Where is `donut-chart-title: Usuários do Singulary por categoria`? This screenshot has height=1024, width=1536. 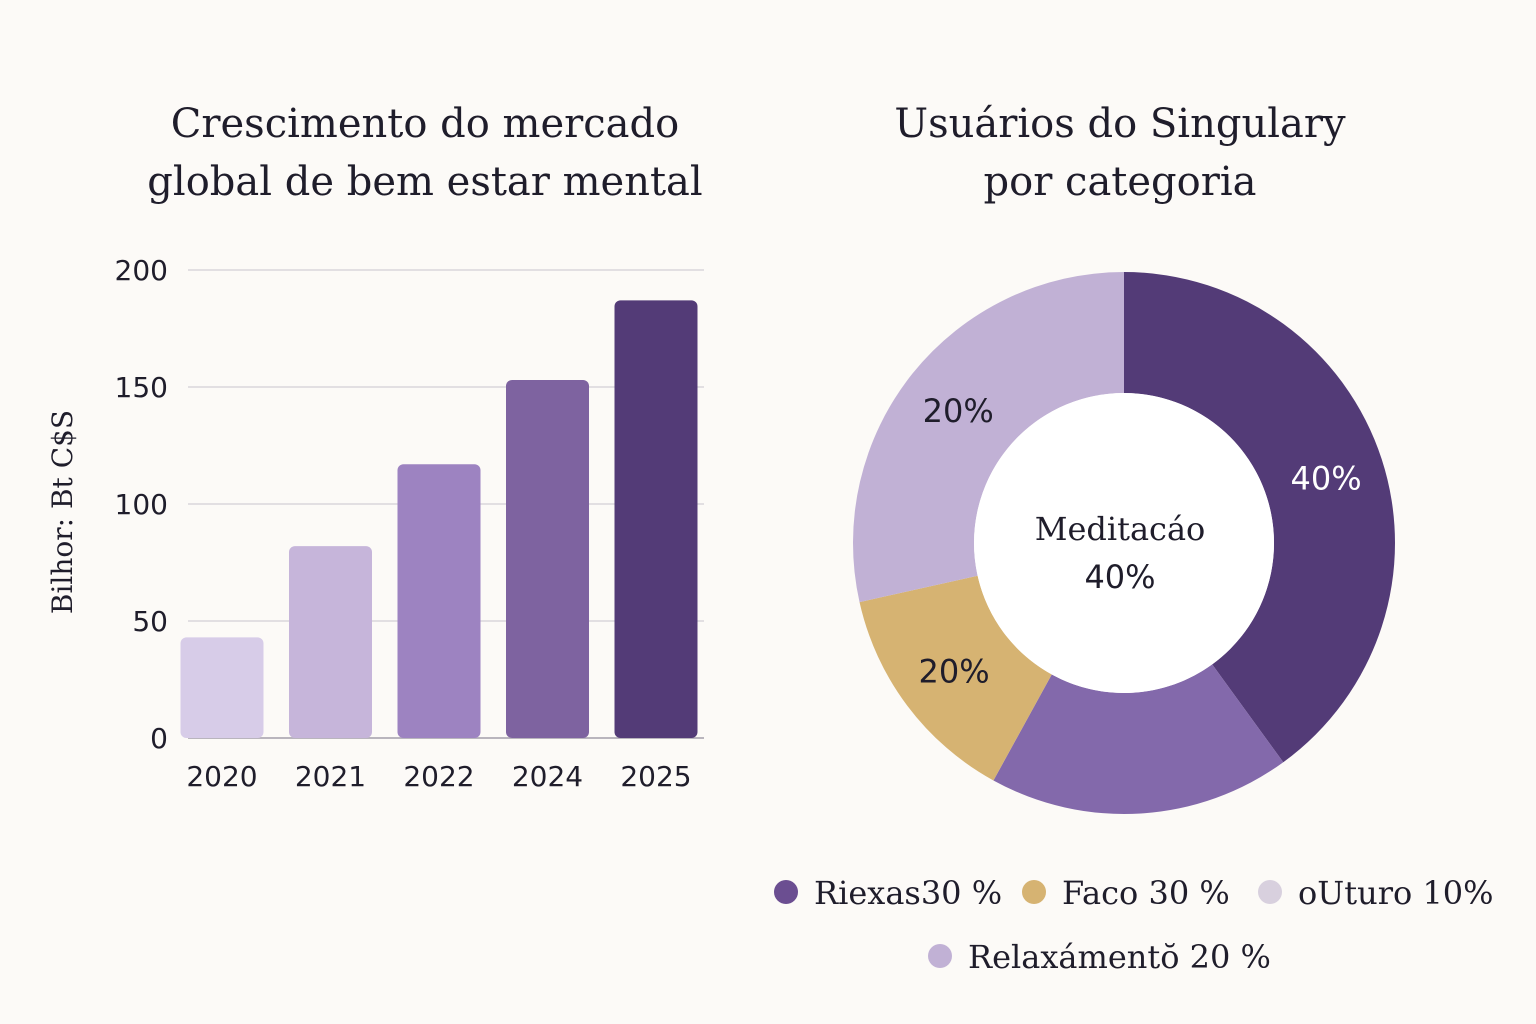
donut-chart-title: Usuários do Singulary por categoria is located at coordinates (1120, 153).